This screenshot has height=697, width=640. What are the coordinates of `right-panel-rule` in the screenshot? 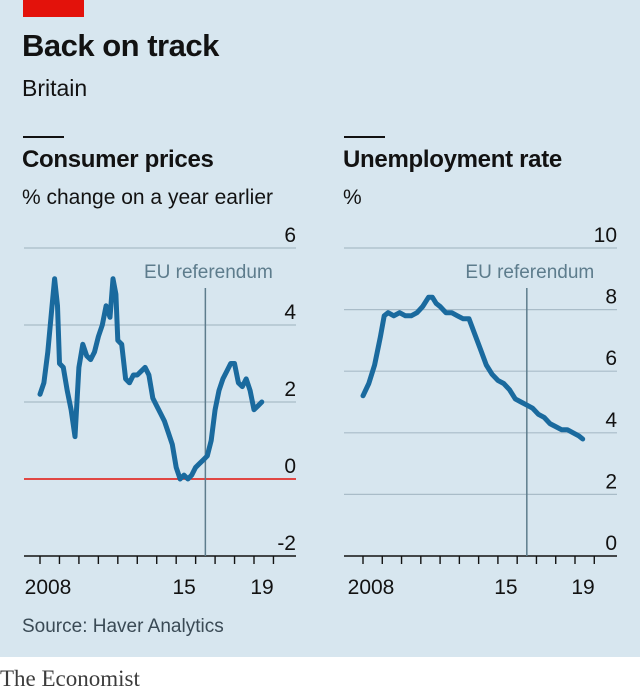 It's located at (364, 137).